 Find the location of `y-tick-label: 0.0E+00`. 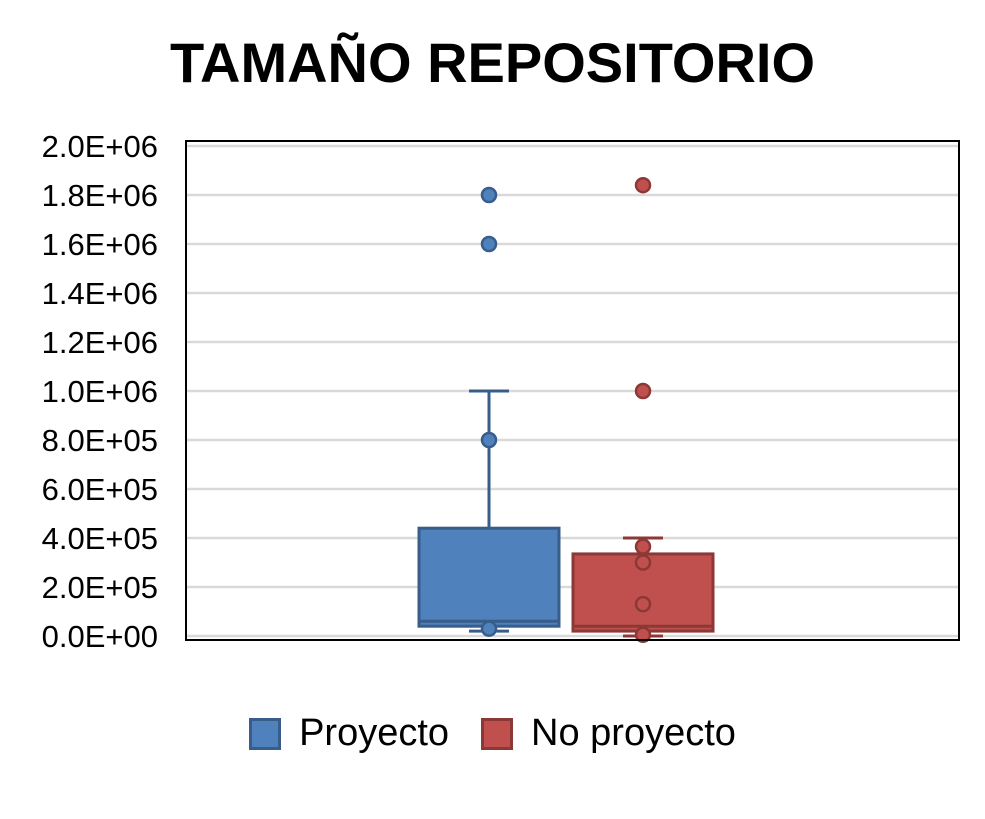

y-tick-label: 0.0E+00 is located at coordinates (100, 636).